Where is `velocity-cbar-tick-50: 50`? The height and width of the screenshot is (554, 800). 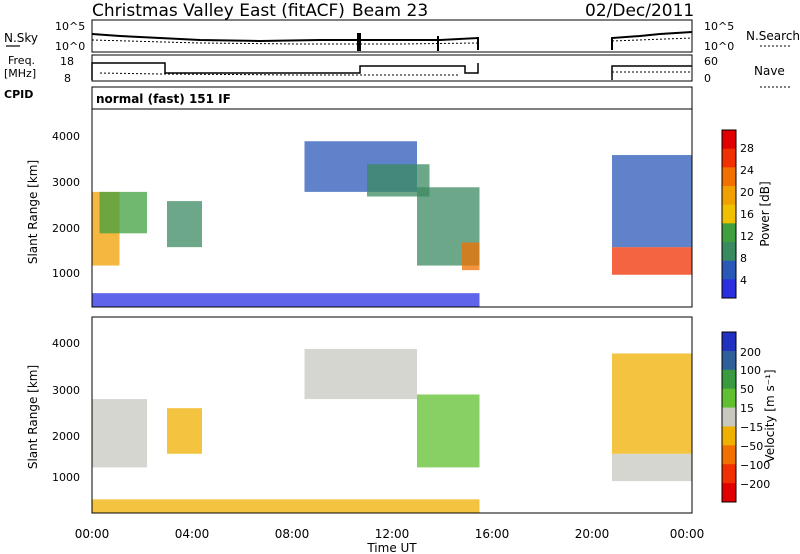
velocity-cbar-tick-50: 50 is located at coordinates (747, 389).